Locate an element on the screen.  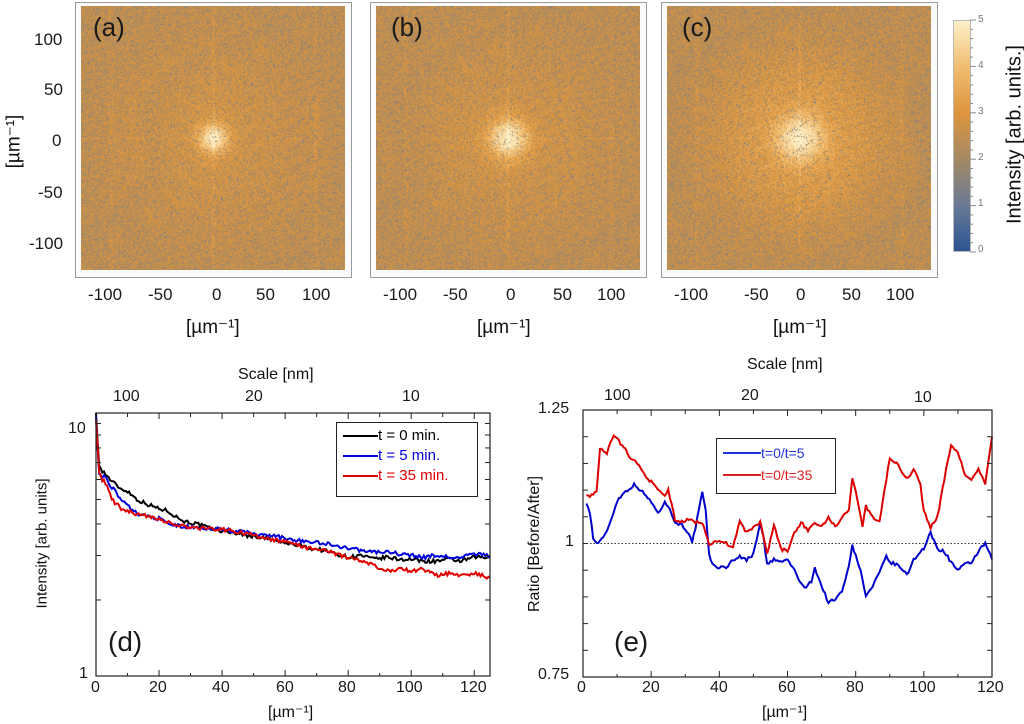
legend-item-ratio-35: t=0/t=35 is located at coordinates (767, 475).